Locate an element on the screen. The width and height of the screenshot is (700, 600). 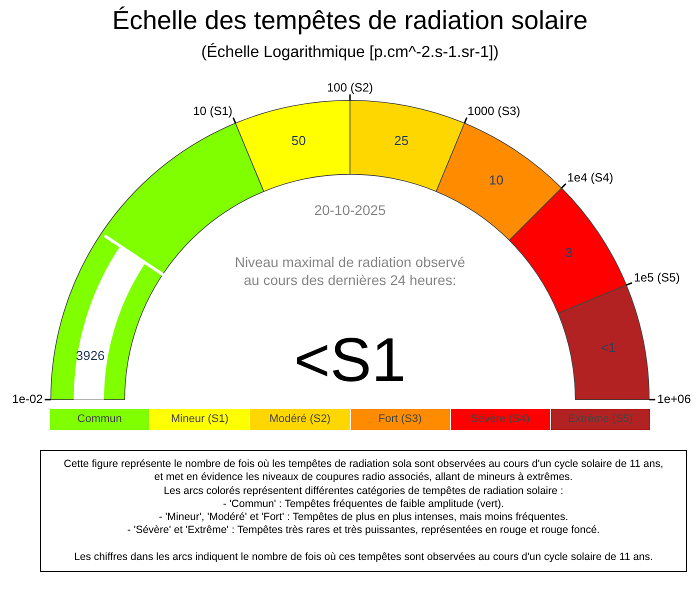
chart-subtitle: (Échelle Logarithmique [p.cm^-2.s-1.sr-1]) is located at coordinates (350, 53).